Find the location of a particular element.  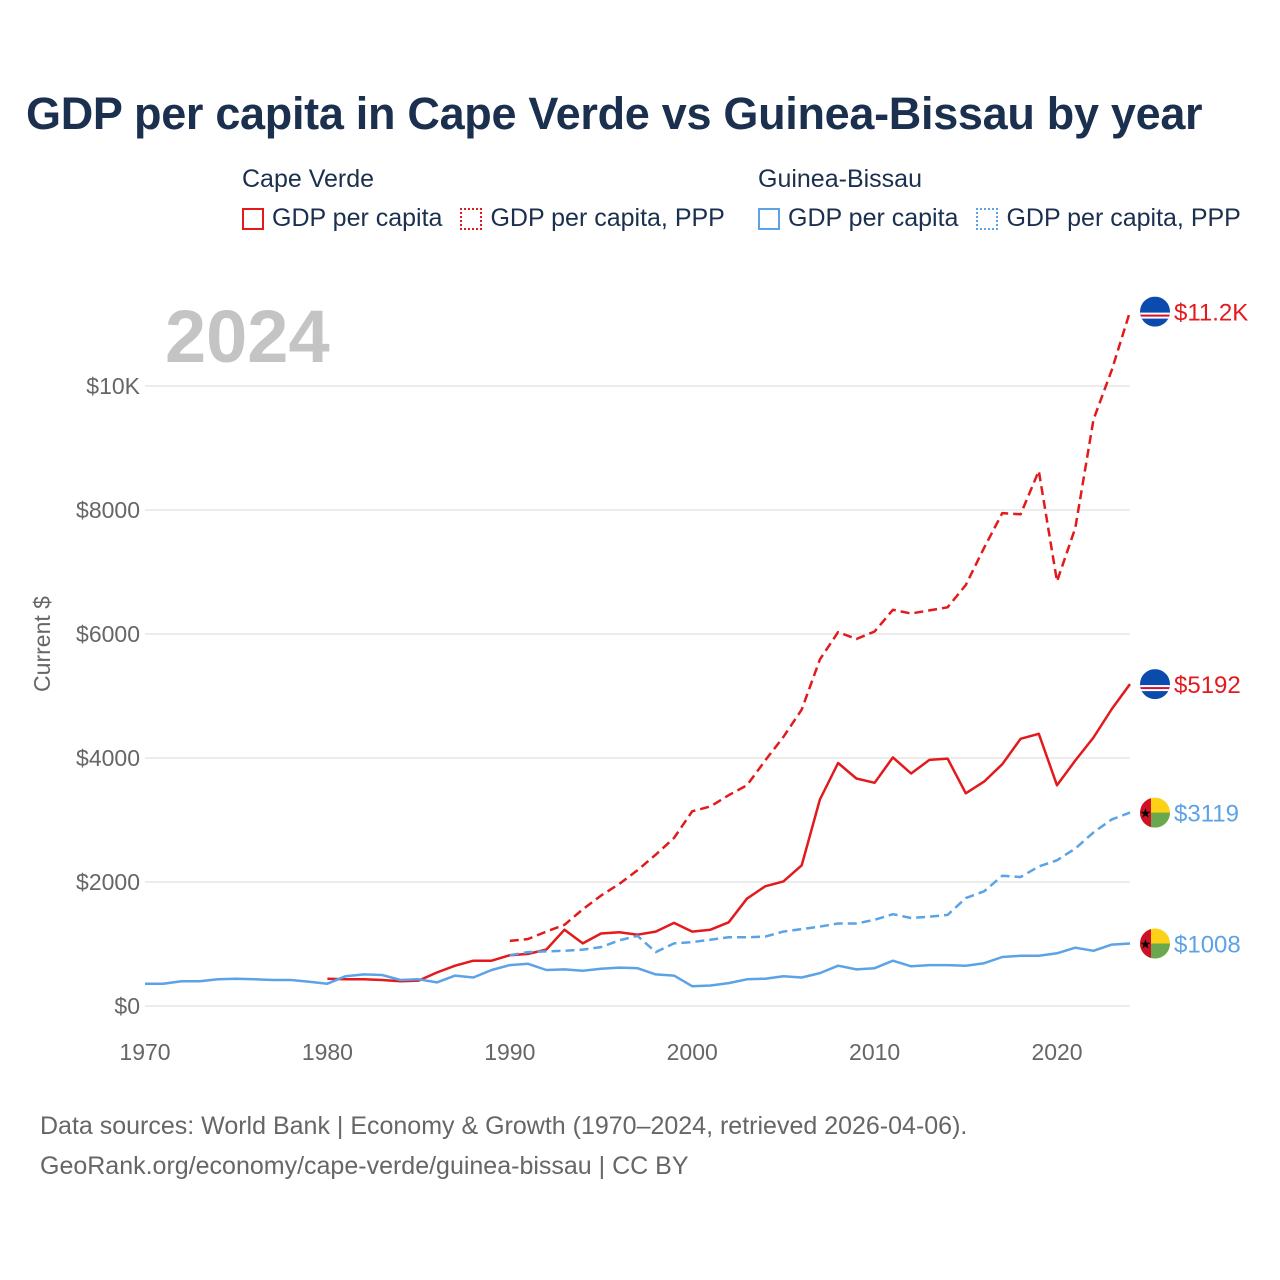

legend-group-name: Guinea-Bissau is located at coordinates (840, 179).